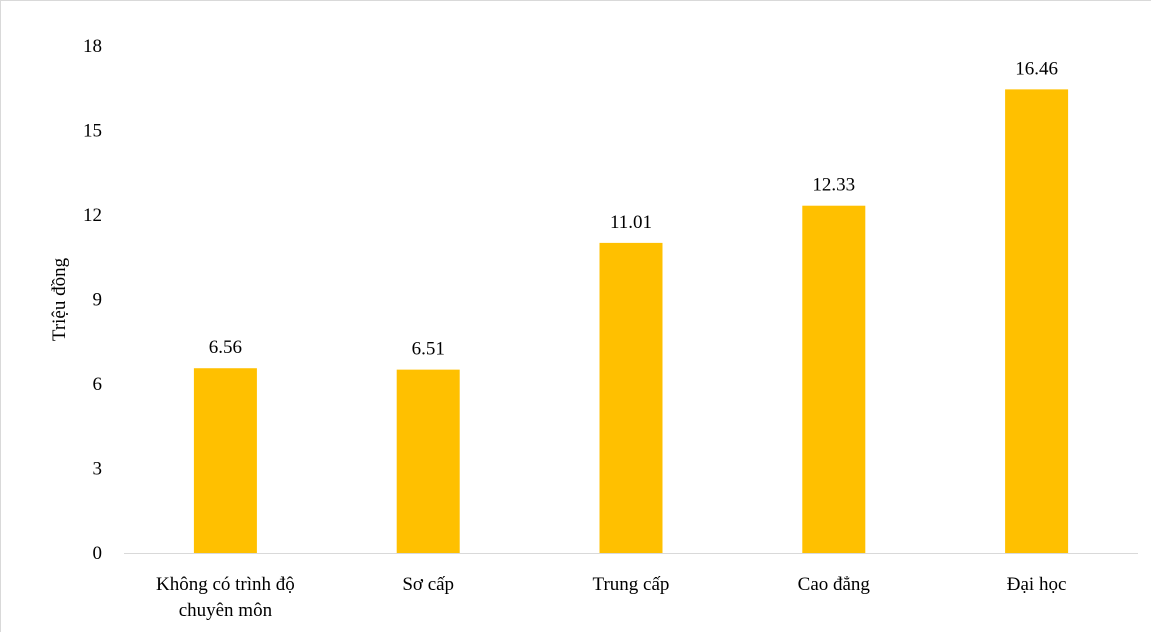 The height and width of the screenshot is (632, 1151). Describe the element at coordinates (98, 300) in the screenshot. I see `y-tick-label: 9` at that location.